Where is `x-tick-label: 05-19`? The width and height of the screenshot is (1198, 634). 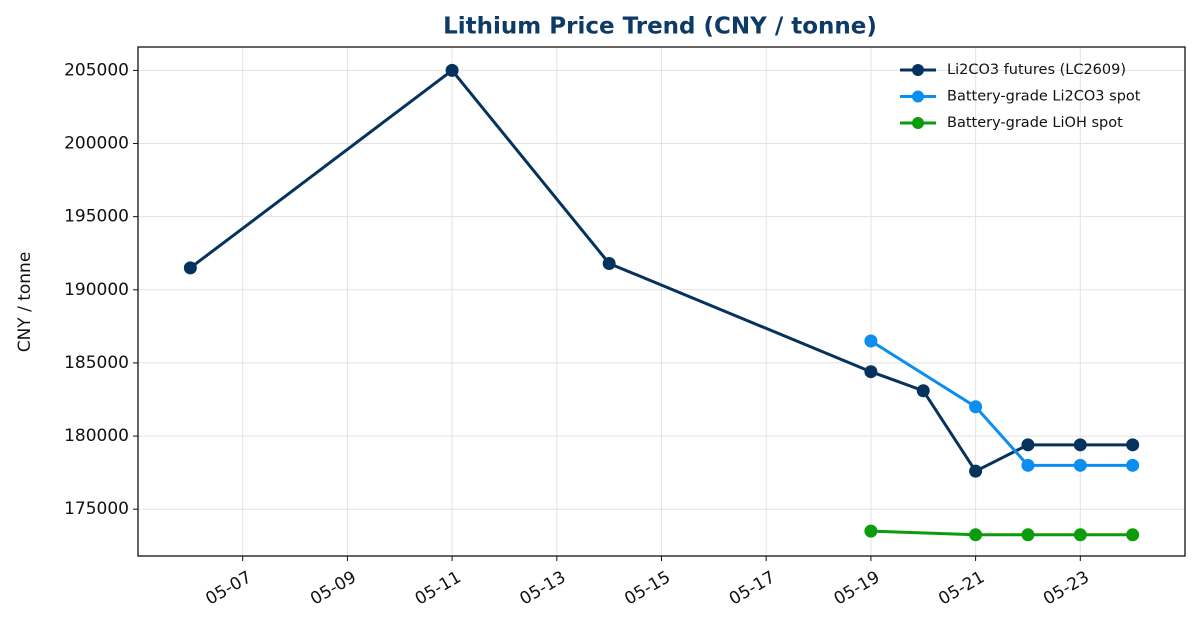
x-tick-label: 05-19 is located at coordinates (857, 588).